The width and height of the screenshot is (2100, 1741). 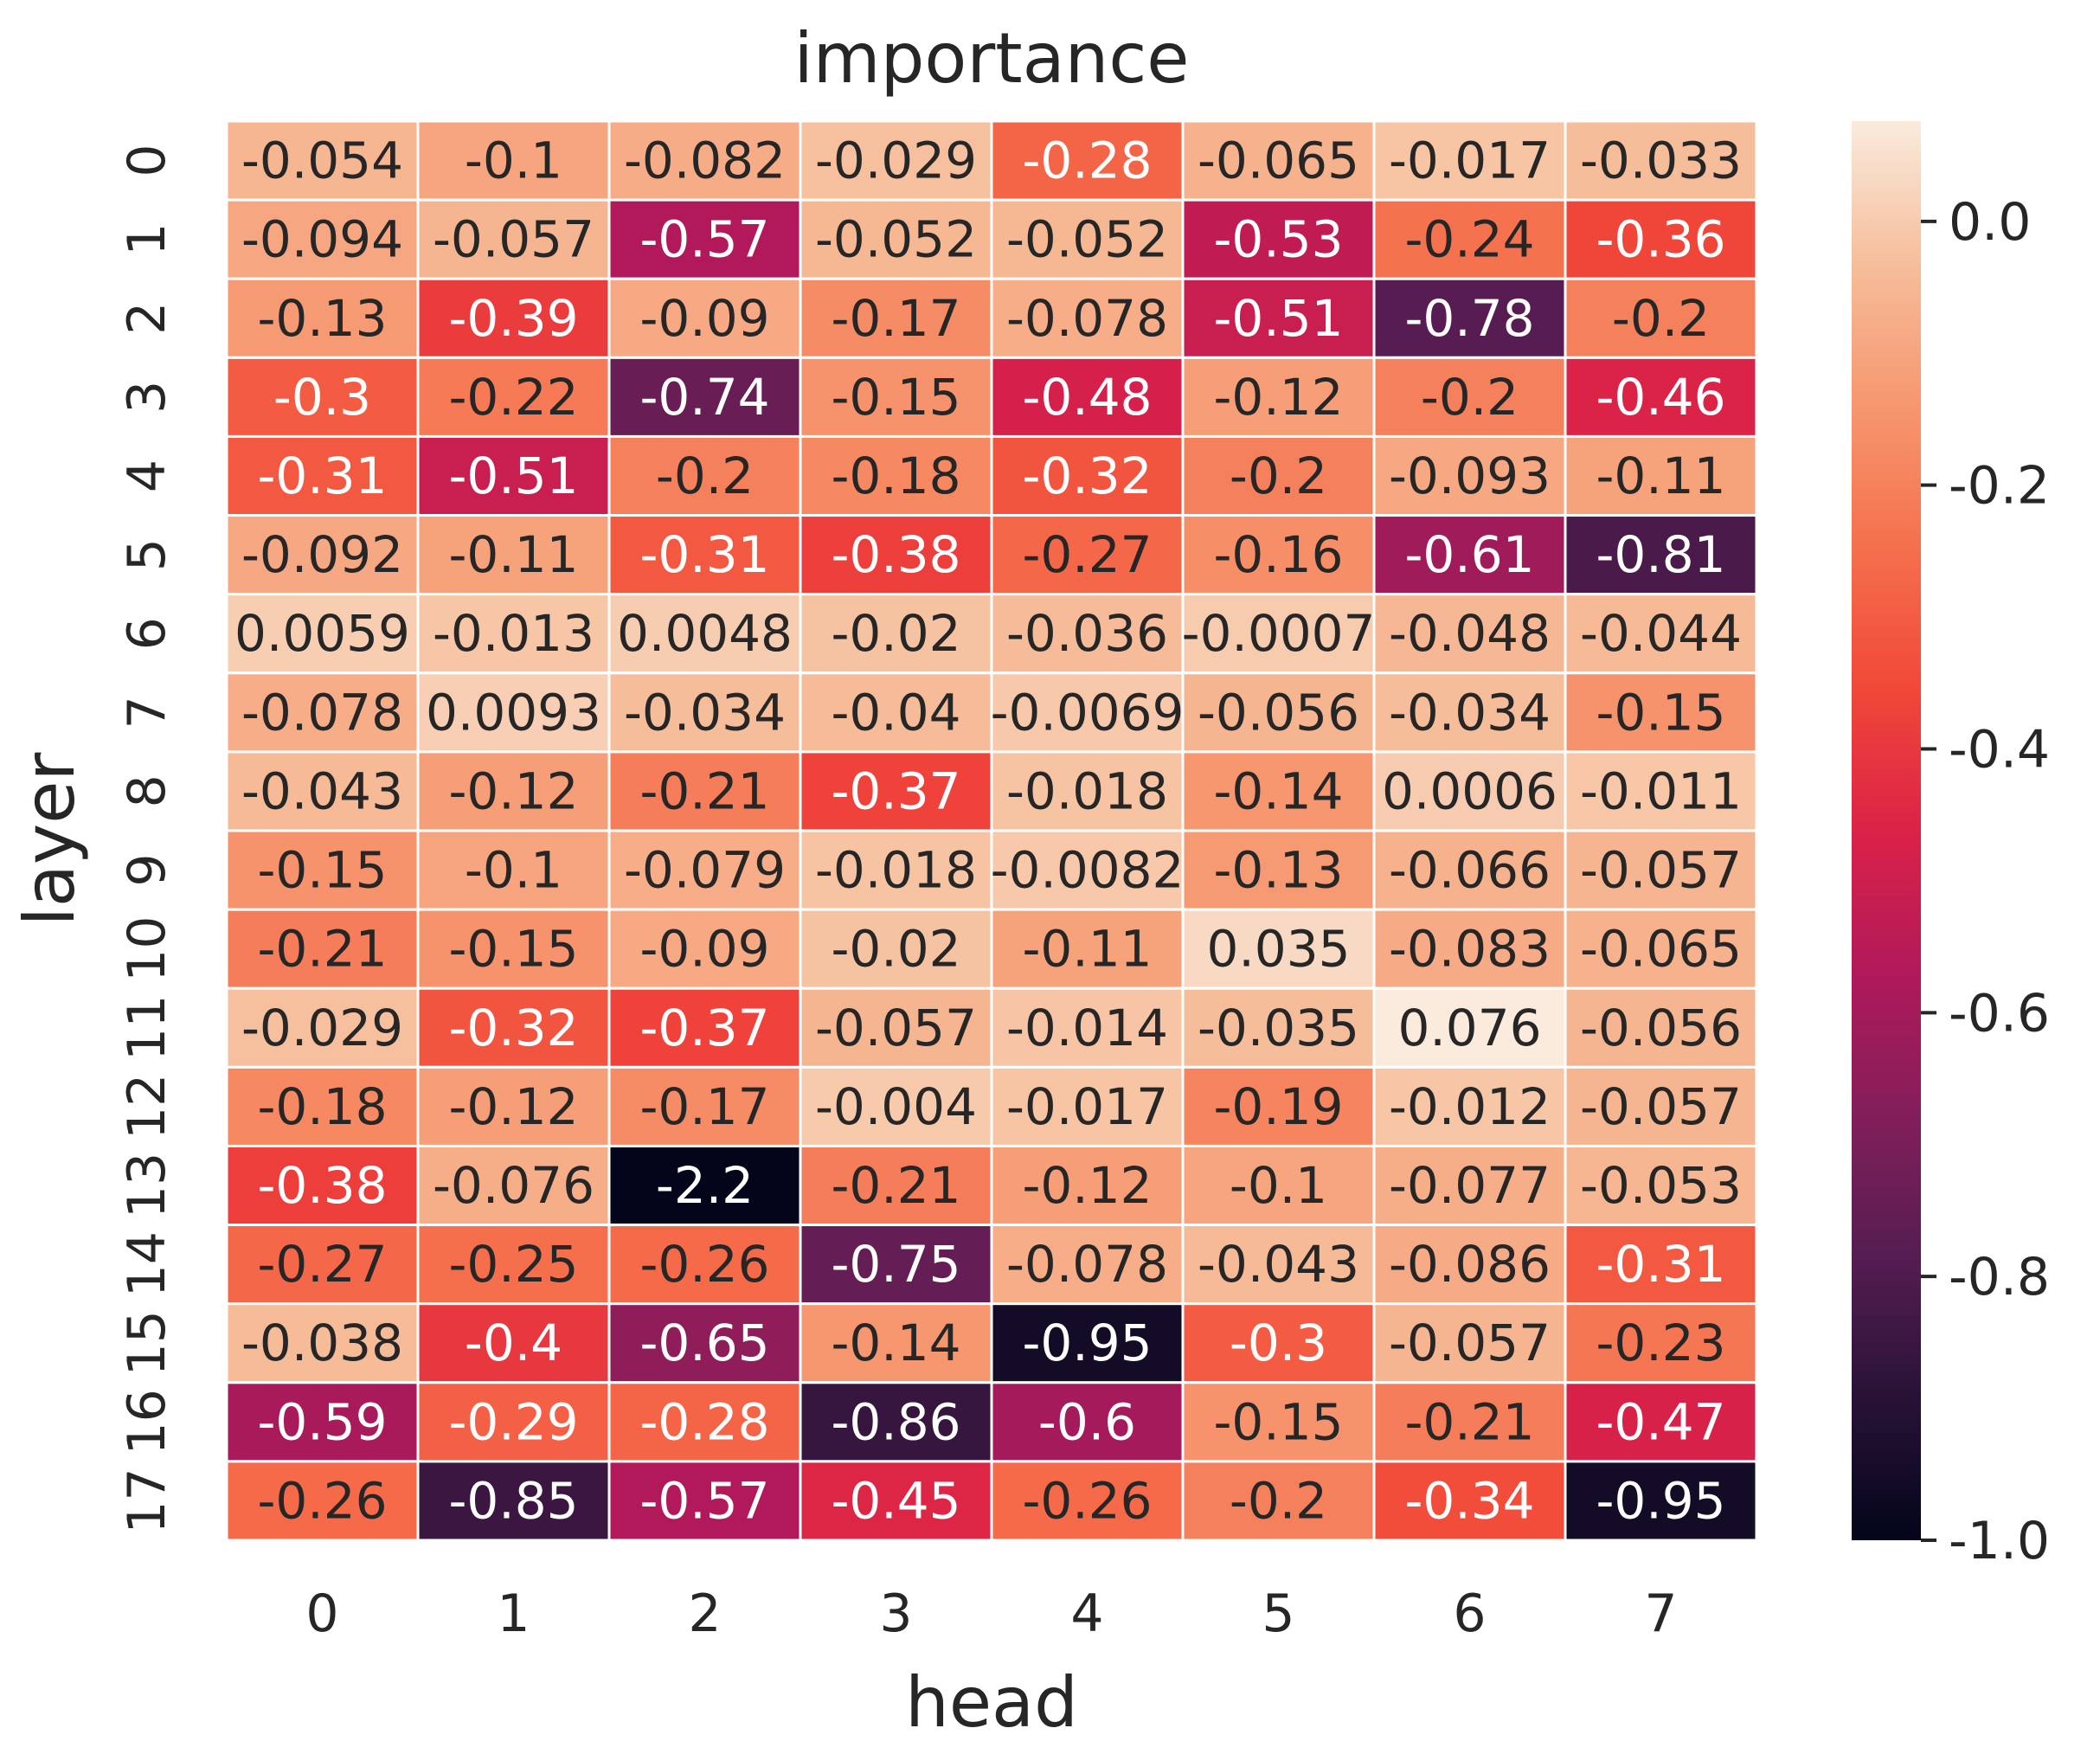 I want to click on cell-value-label: -0.22, so click(x=513, y=397).